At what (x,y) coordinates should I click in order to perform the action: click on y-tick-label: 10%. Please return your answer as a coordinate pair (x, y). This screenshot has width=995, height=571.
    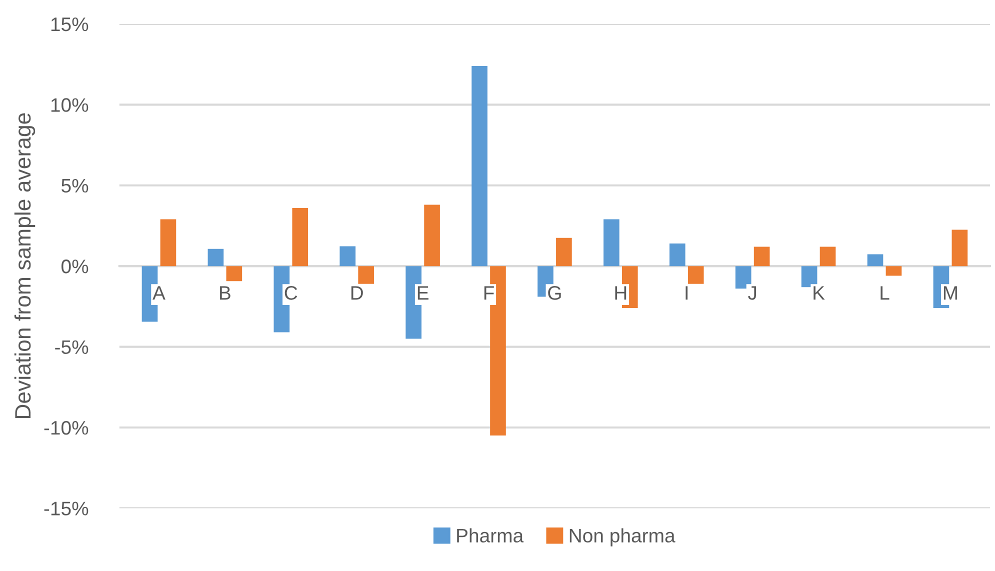
    Looking at the image, I should click on (69, 105).